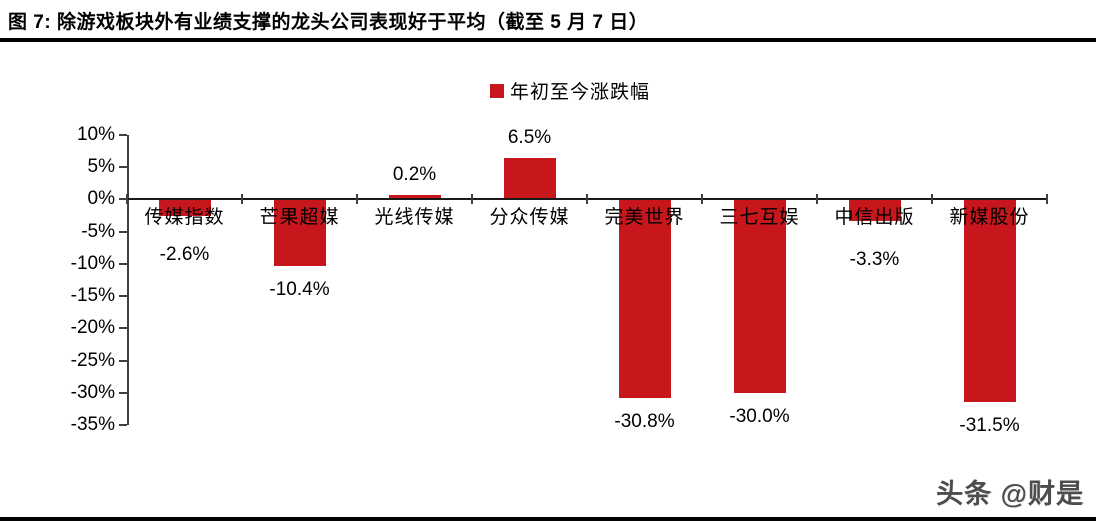 Image resolution: width=1096 pixels, height=524 pixels. I want to click on category-label: 完美世界, so click(644, 218).